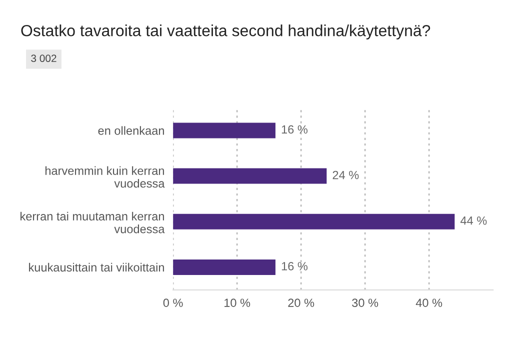 Image resolution: width=512 pixels, height=344 pixels. I want to click on y-tick-label: kuukausittain tai viikoittain, so click(96, 267).